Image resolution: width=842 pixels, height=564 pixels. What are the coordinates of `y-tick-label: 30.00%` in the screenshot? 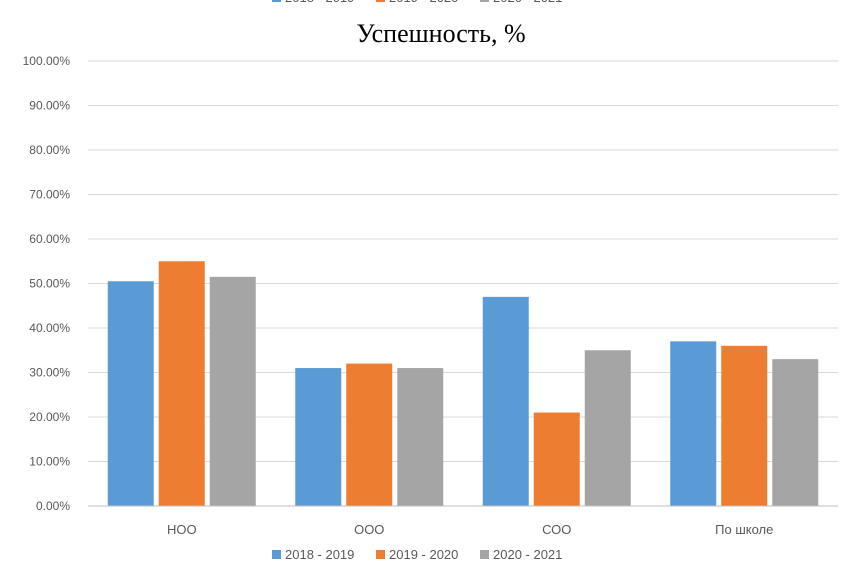 It's located at (49, 373).